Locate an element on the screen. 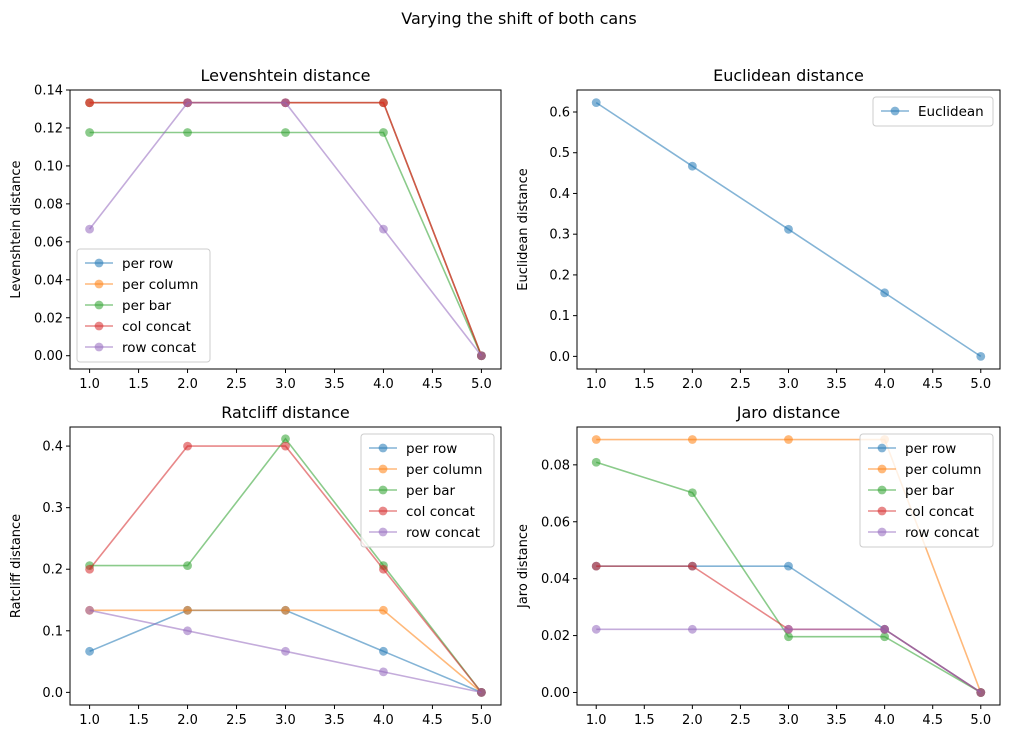  y-tick-label: 0.14 is located at coordinates (48, 91).